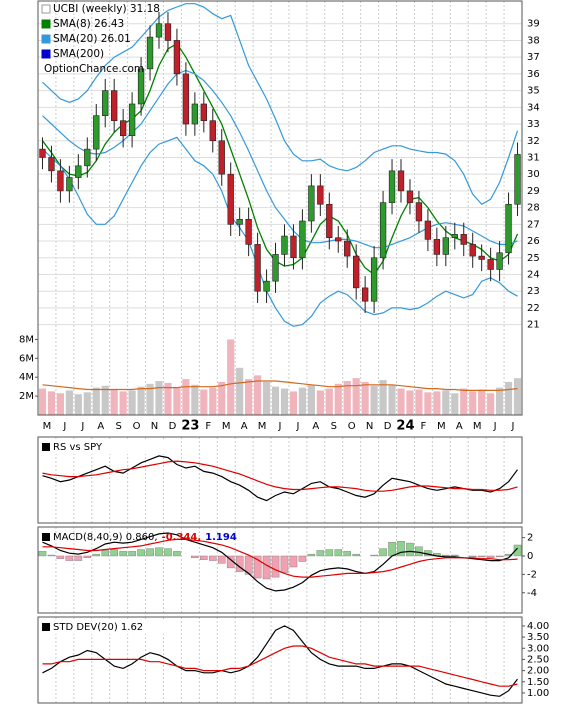  Describe the element at coordinates (530, 556) in the screenshot. I see `y-tick-label: 0` at that location.